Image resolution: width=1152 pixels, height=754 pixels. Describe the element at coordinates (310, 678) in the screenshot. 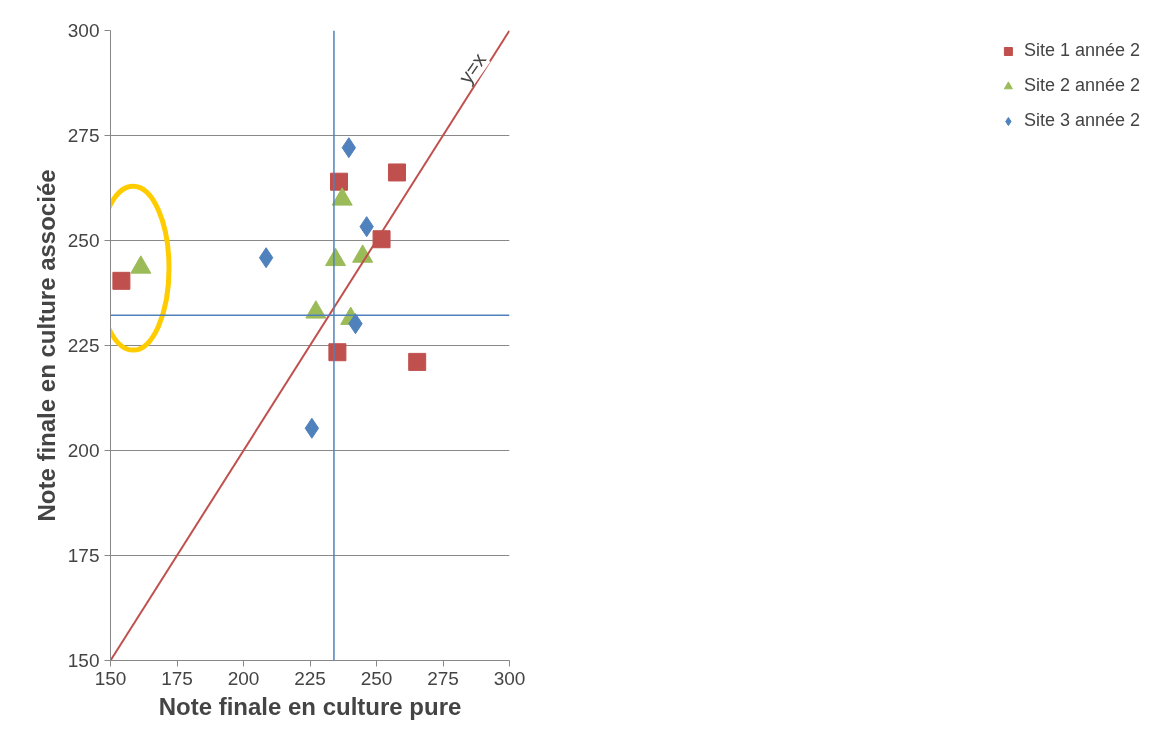

I see `x-tick-label: 225` at that location.